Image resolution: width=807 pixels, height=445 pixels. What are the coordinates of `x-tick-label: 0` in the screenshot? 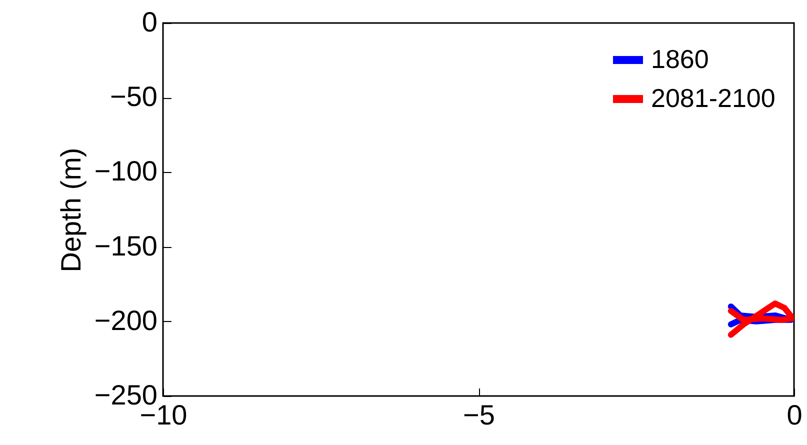 It's located at (794, 415).